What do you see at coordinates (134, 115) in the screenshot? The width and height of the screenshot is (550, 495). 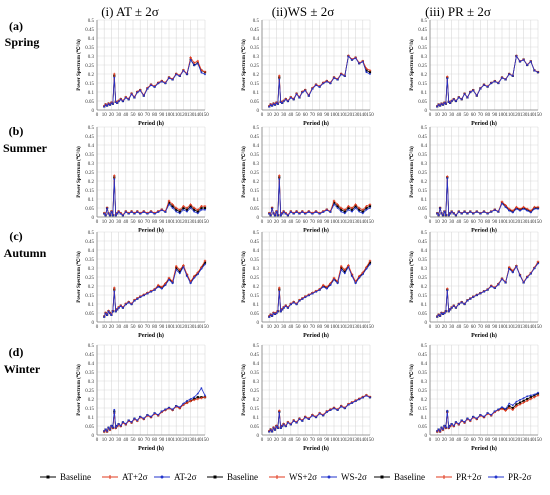 I see `x-tick-label: 50` at bounding box center [134, 115].